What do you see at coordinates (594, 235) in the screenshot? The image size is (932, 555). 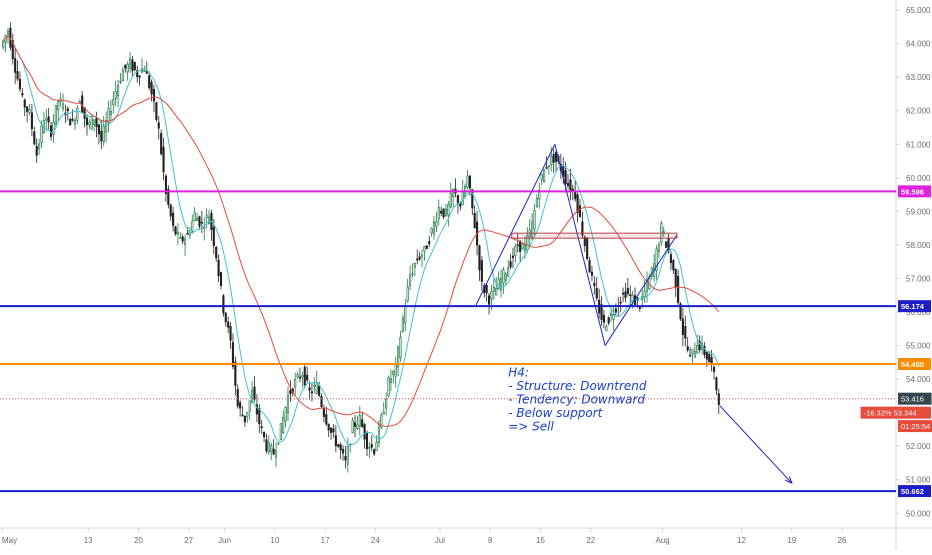 I see `neckline-box` at bounding box center [594, 235].